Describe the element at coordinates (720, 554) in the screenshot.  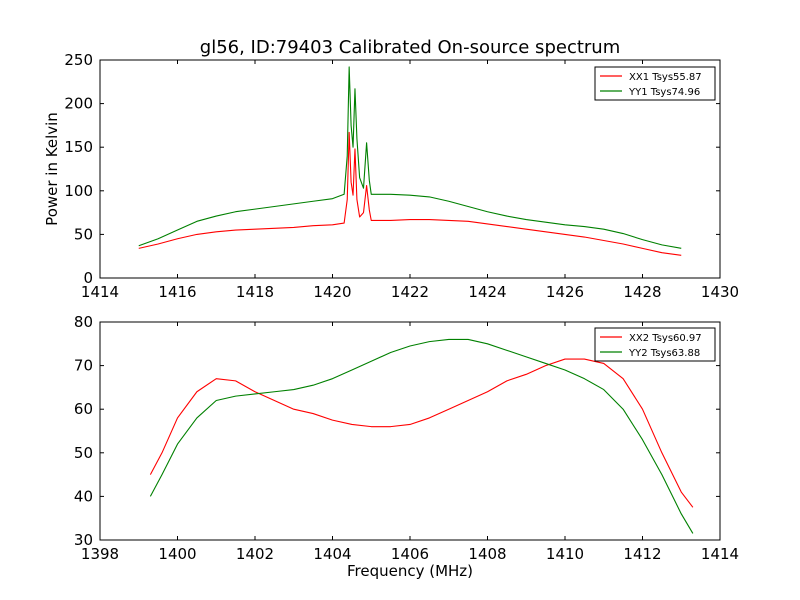
I see `bottom-x-tick-label: 1414` at that location.